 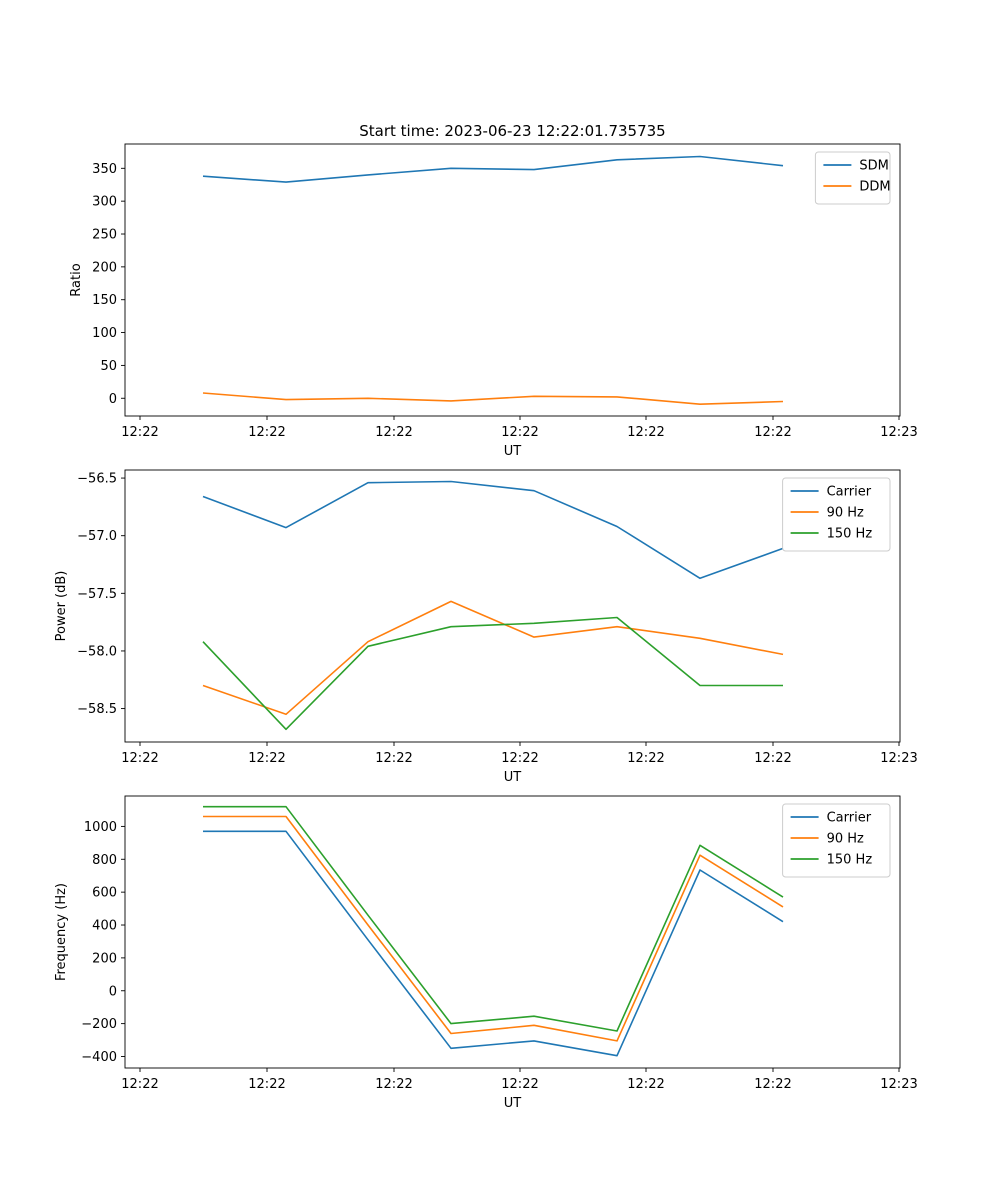 What do you see at coordinates (104, 235) in the screenshot?
I see `y-tick-label: 250` at bounding box center [104, 235].